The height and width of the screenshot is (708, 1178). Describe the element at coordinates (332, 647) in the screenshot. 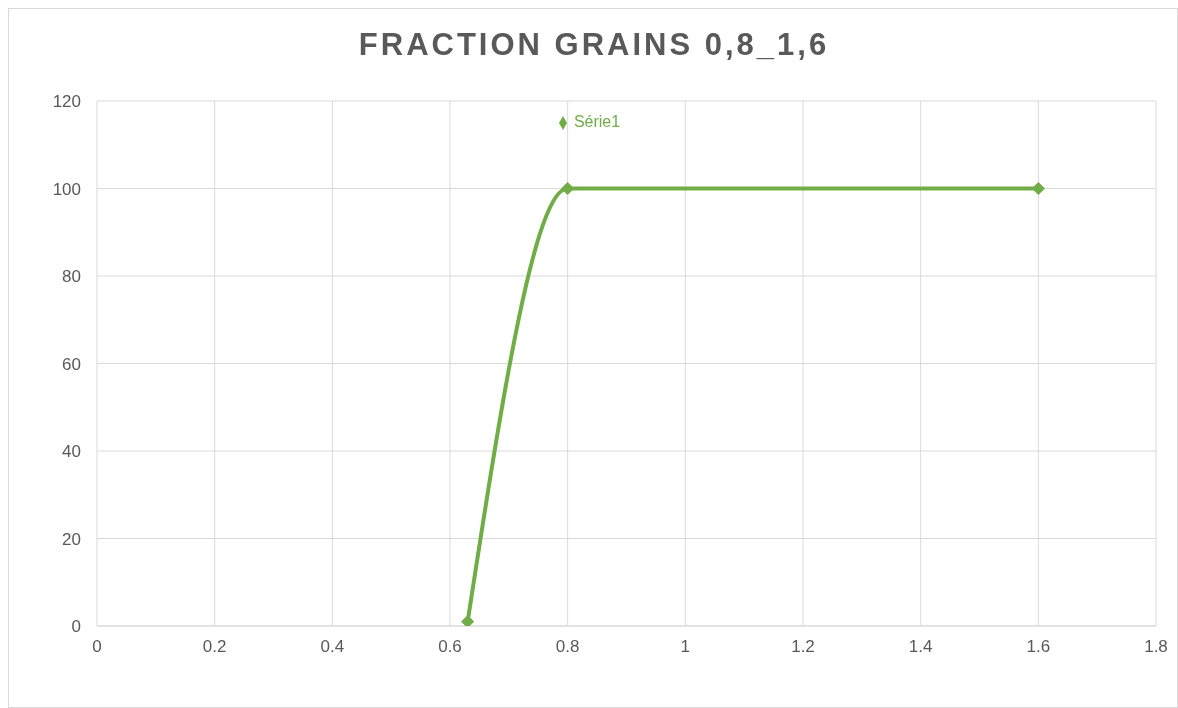

I see `x-tick-label: 0.4` at that location.